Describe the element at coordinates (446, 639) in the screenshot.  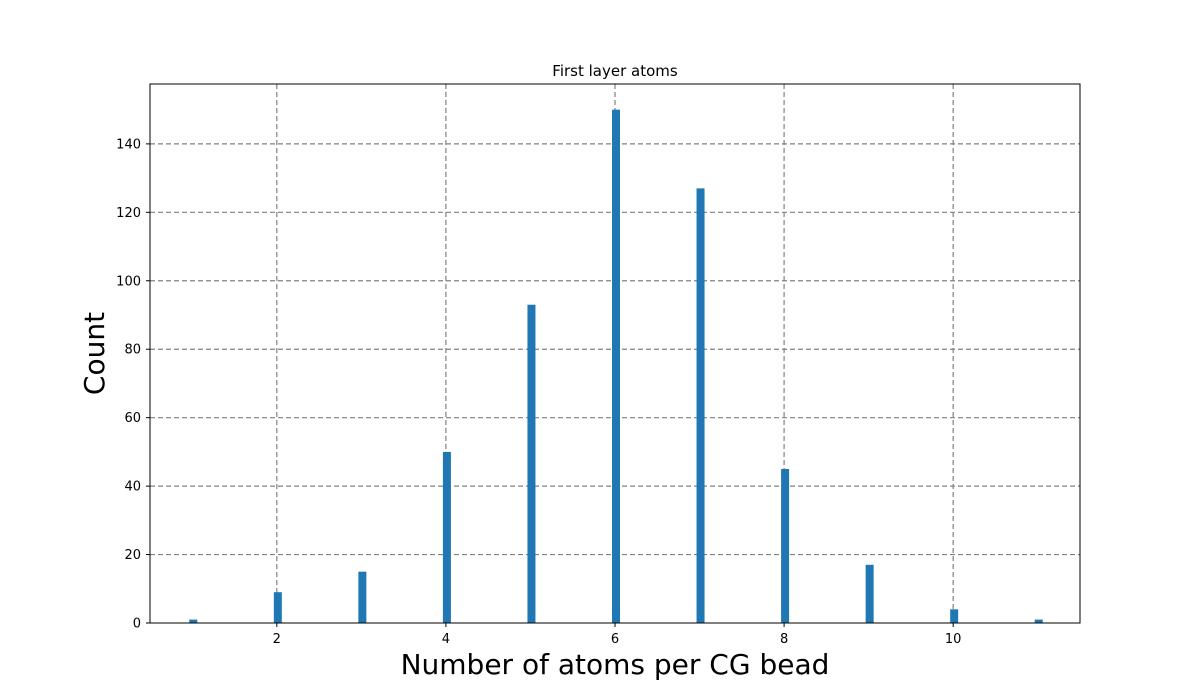
I see `x-tick-label: 4` at that location.